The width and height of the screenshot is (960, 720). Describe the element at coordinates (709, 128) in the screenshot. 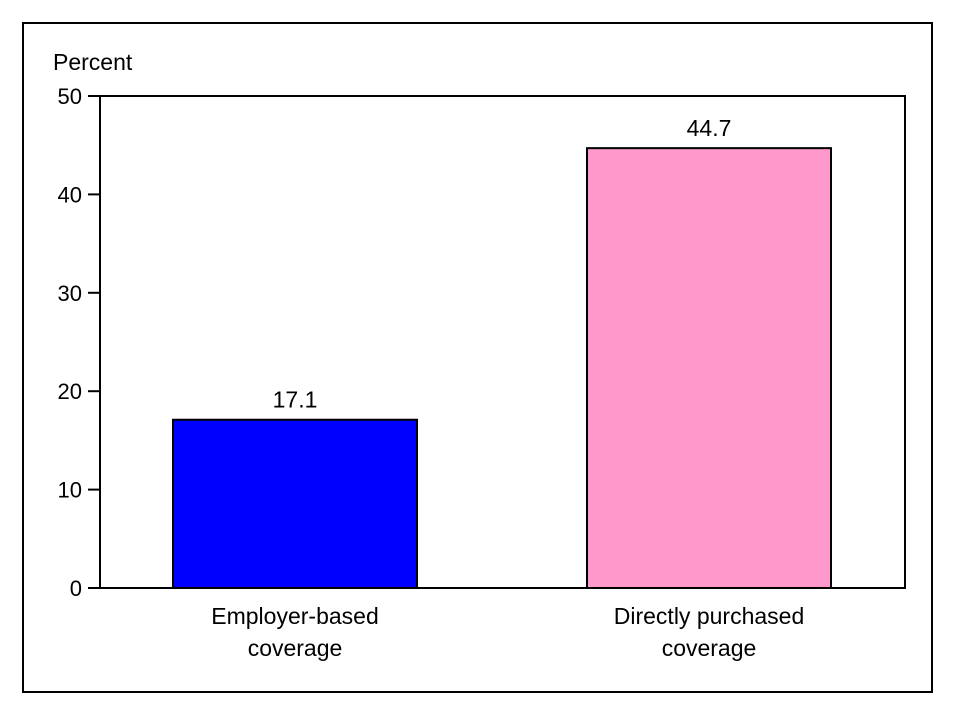

I see `data-label: 44.7` at that location.